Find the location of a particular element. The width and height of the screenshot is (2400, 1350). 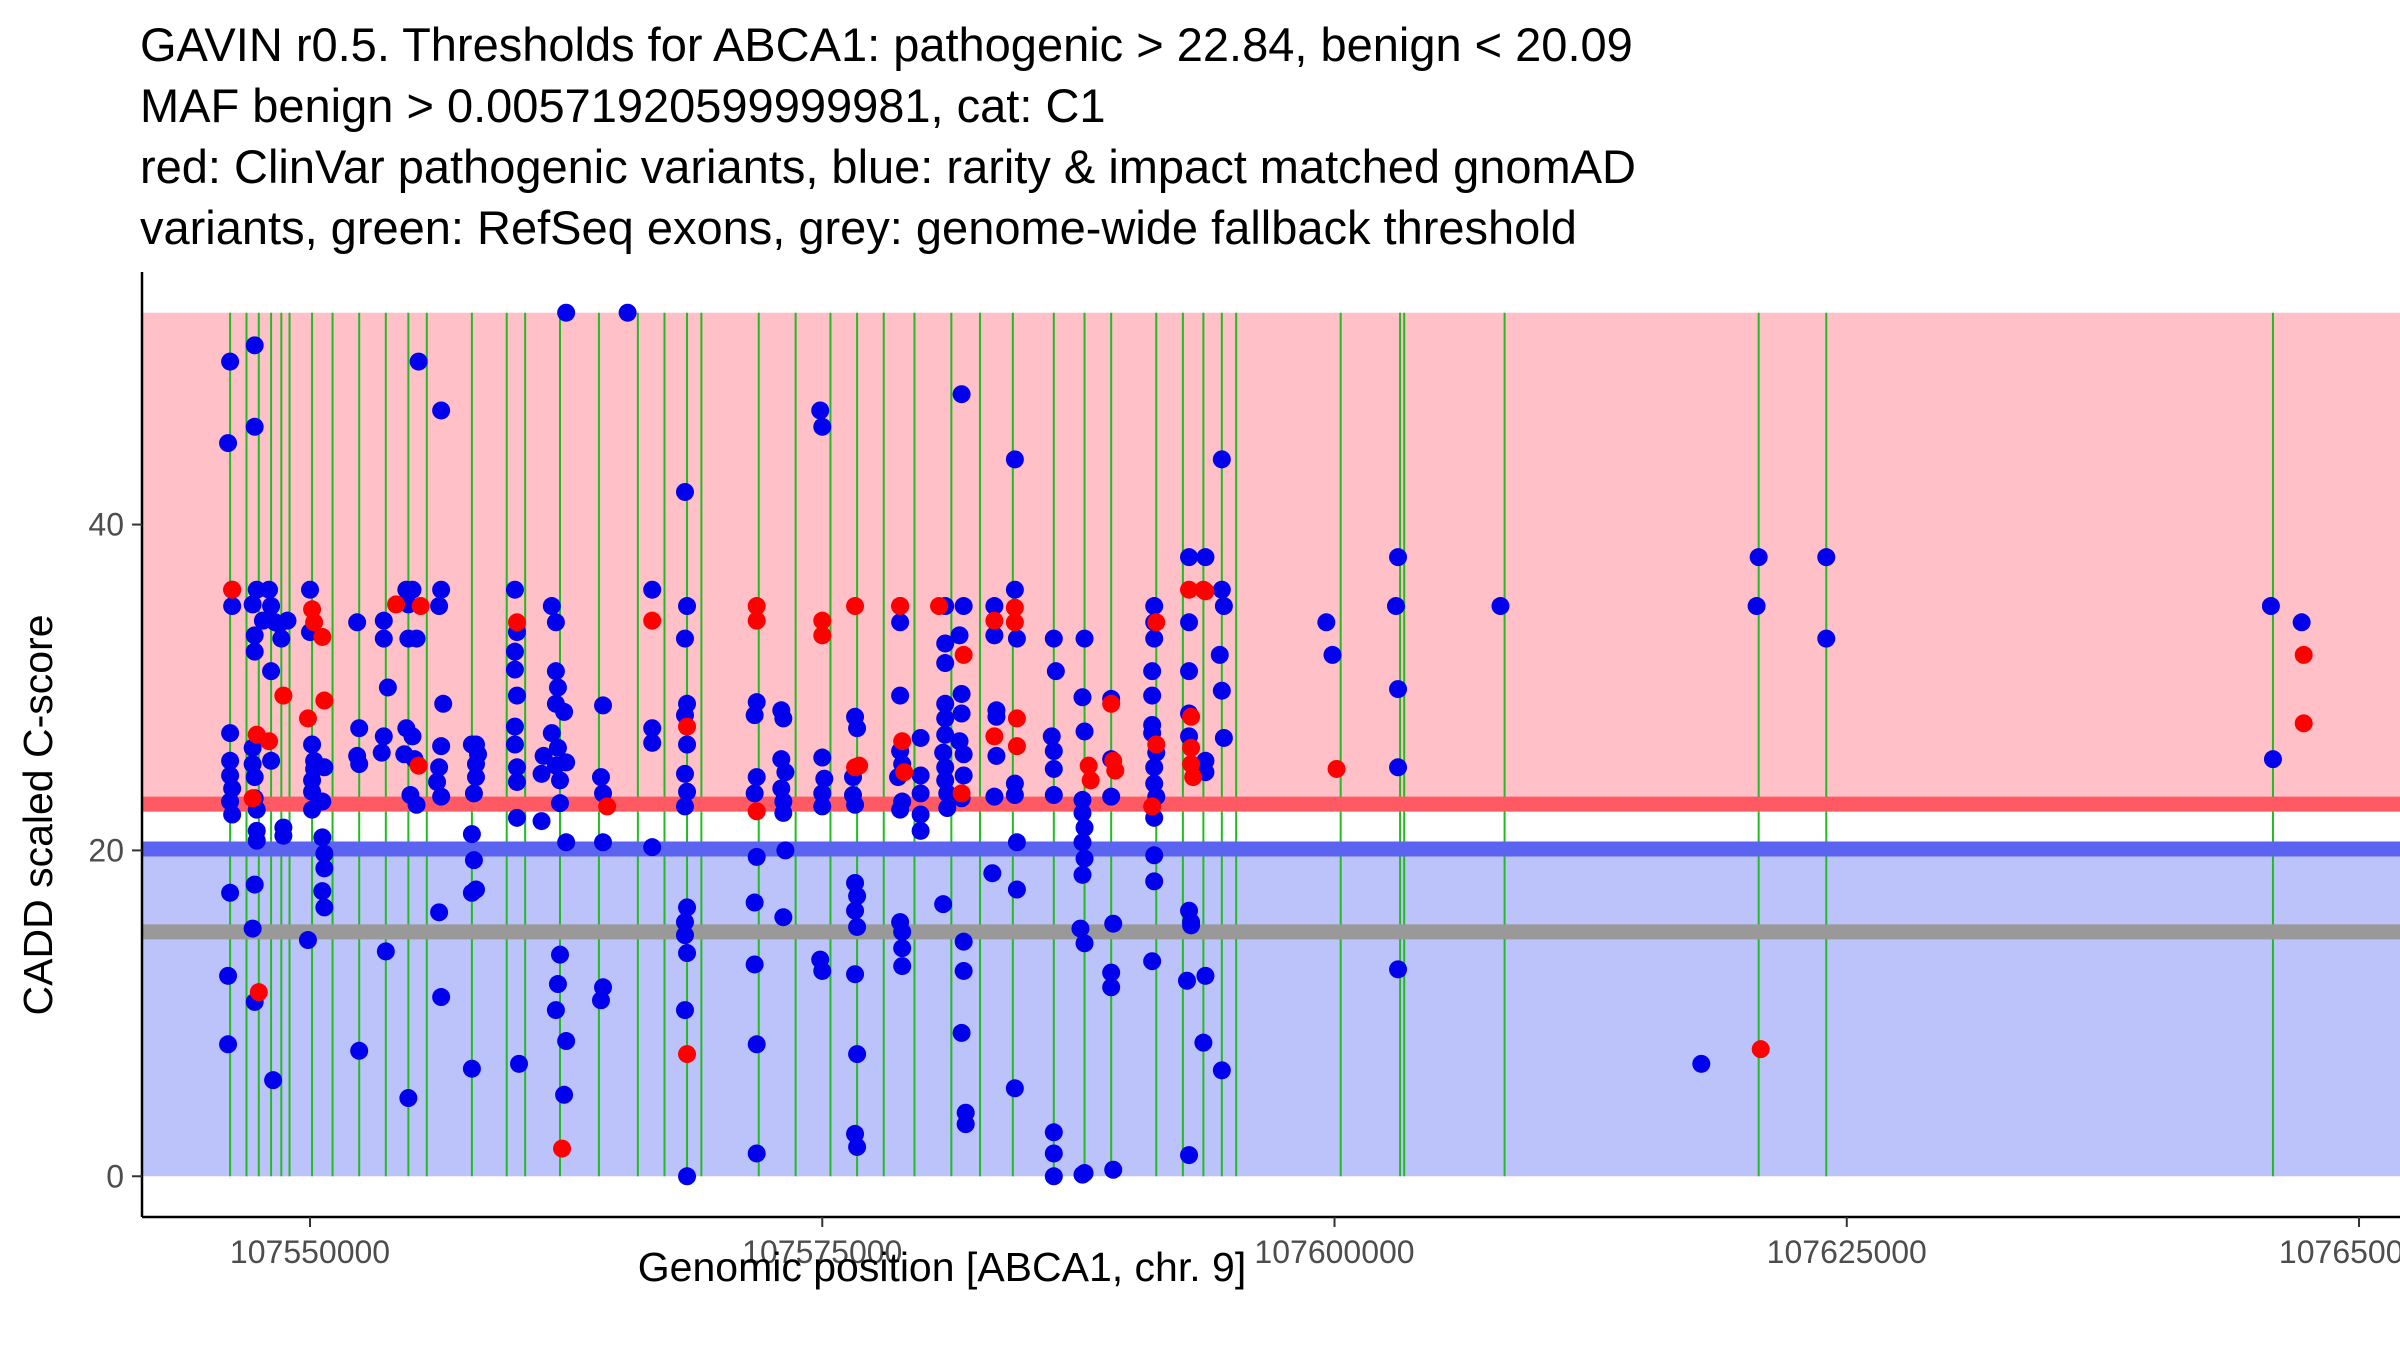

x-axis-label: Genomic position [ABCA1, chr. 9] is located at coordinates (942, 1267).